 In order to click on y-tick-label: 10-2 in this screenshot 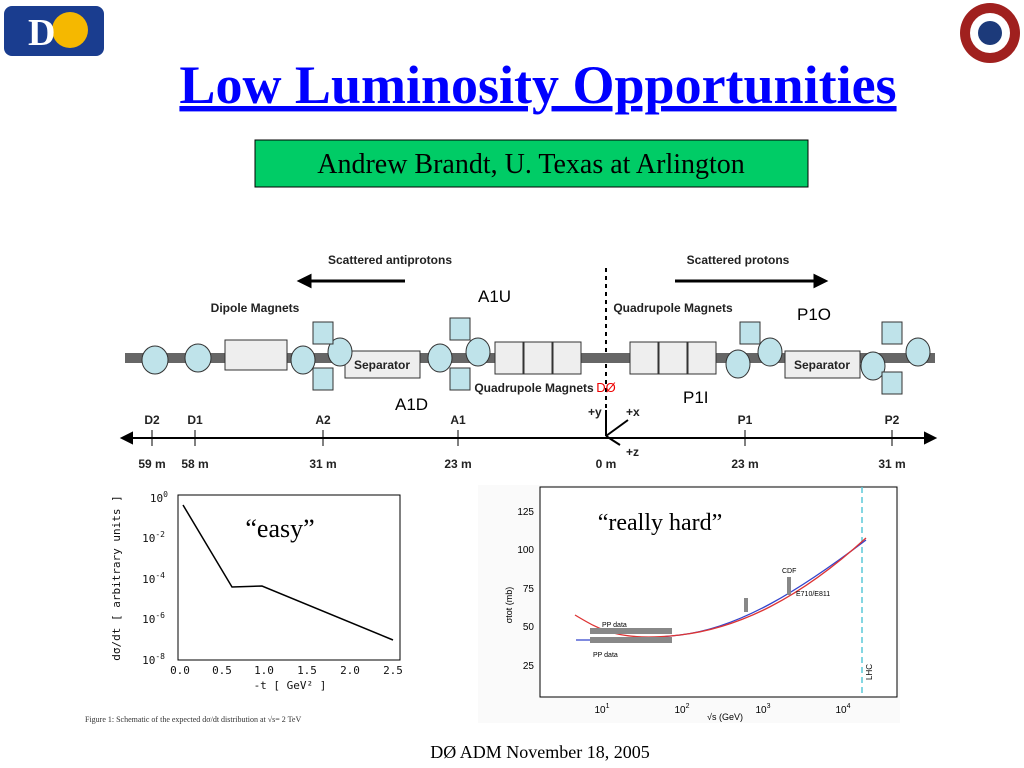, I will do `click(153, 537)`.